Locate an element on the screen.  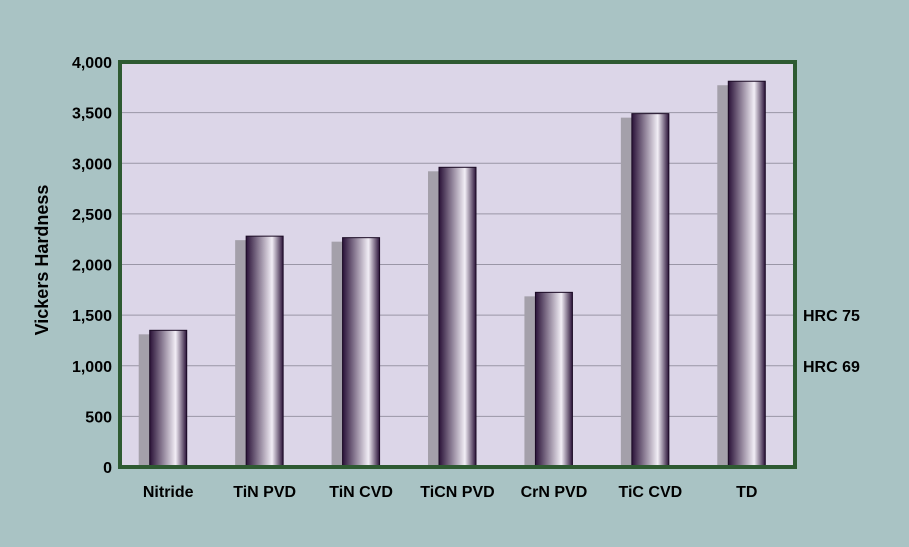
x-tick-label: TiN PVD is located at coordinates (264, 492).